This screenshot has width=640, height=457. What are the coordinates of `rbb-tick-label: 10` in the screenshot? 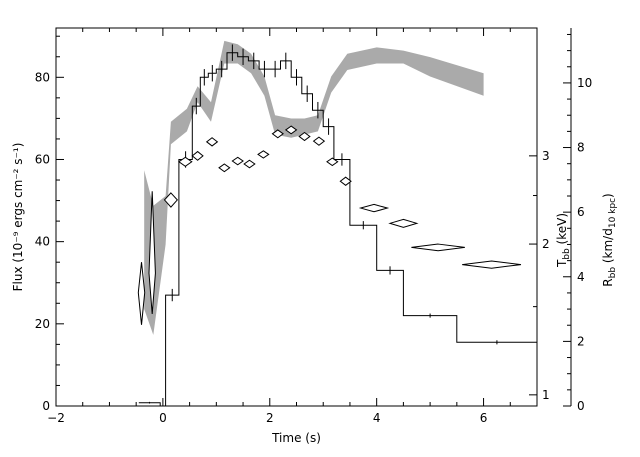 It's located at (584, 83).